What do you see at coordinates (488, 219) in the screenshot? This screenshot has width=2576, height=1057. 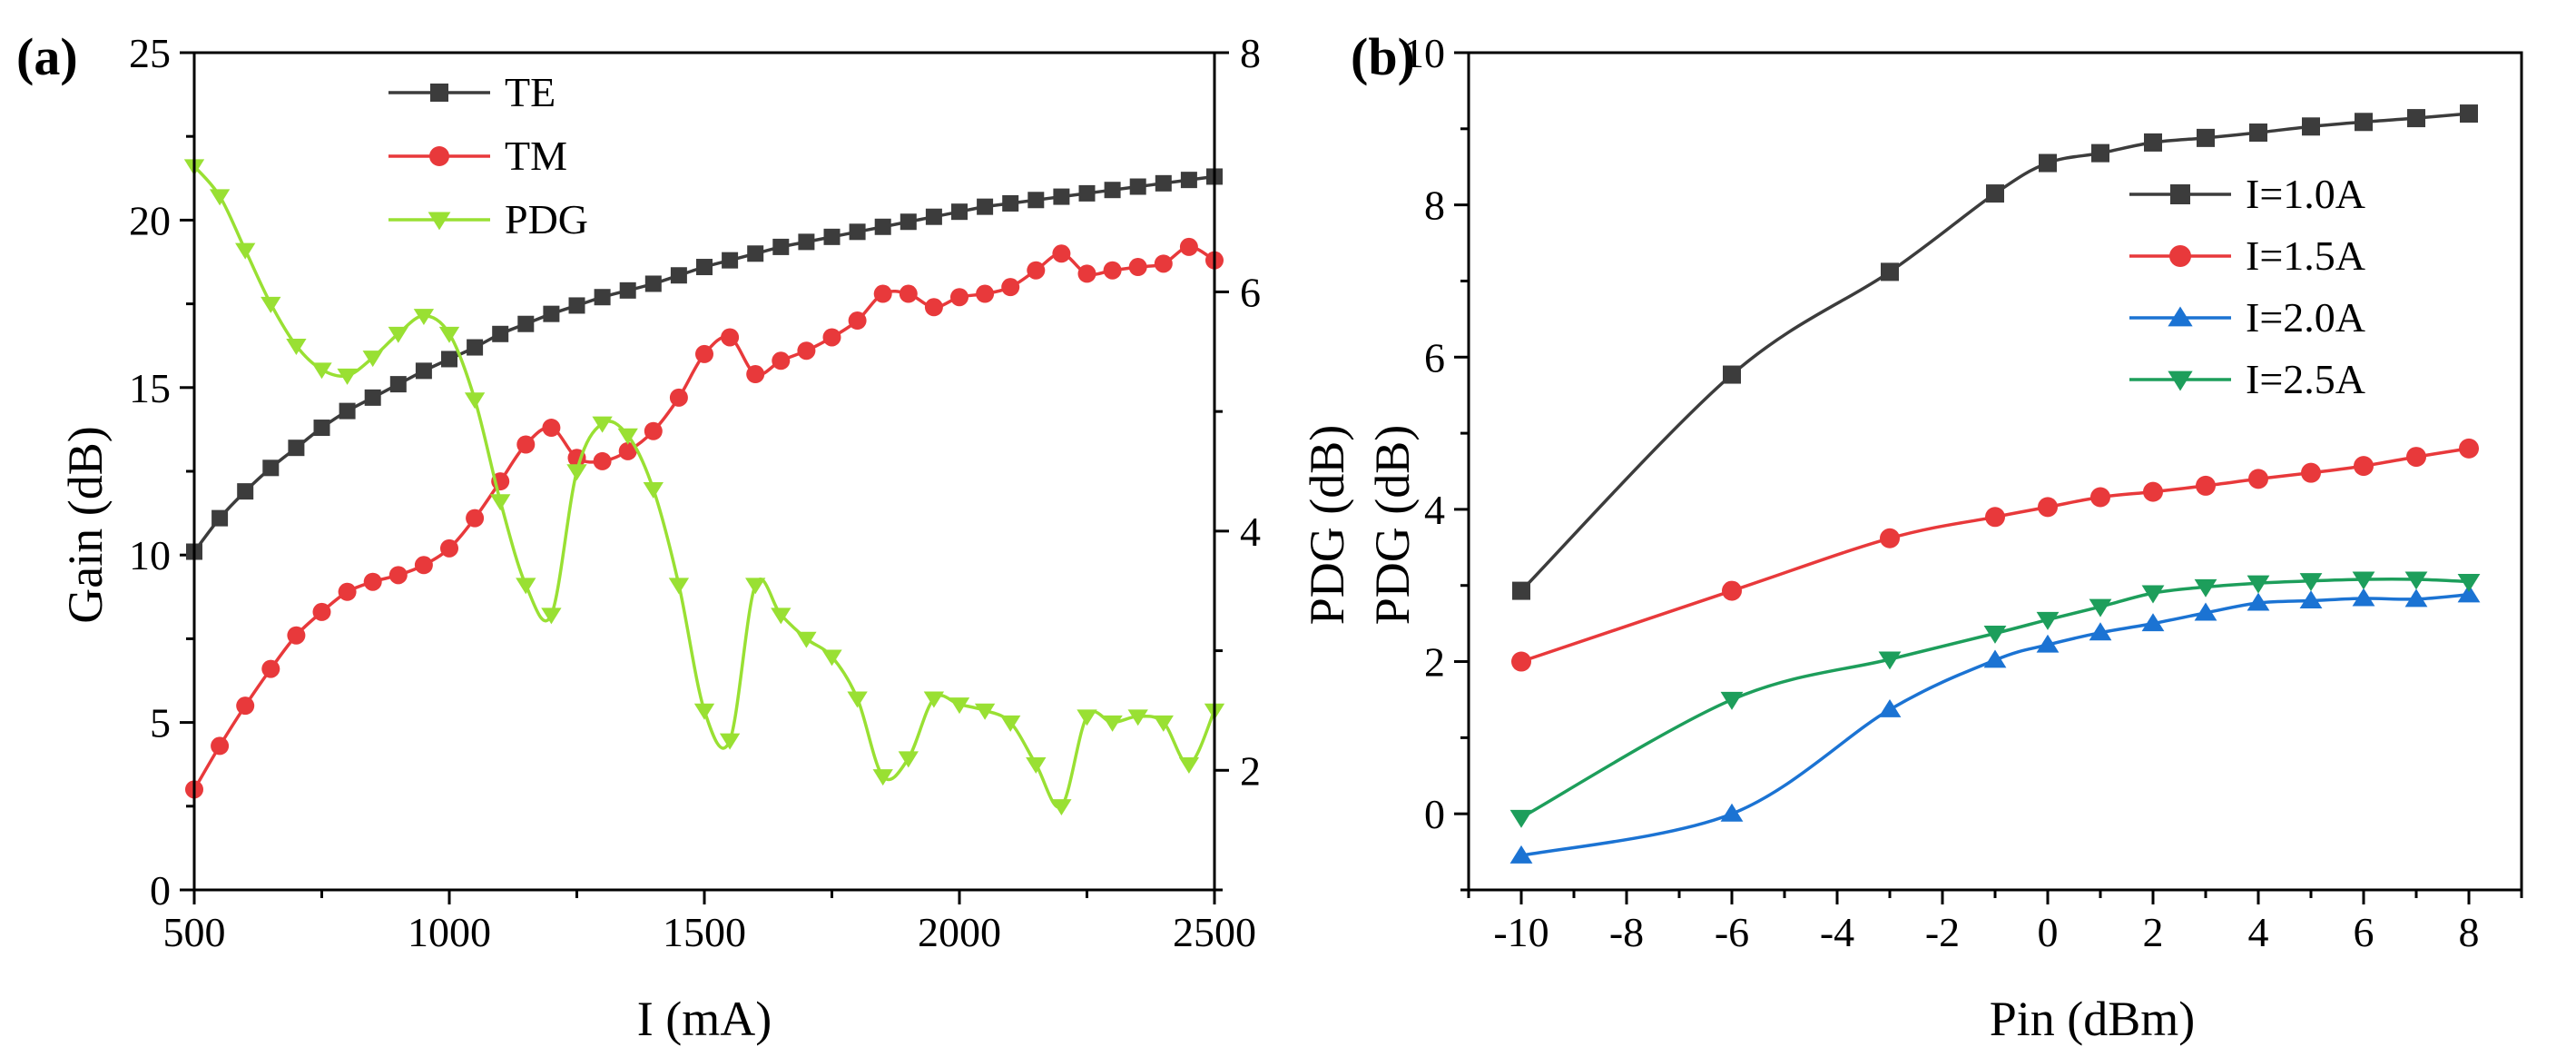 I see `legend-entry-pdg: PDG` at bounding box center [488, 219].